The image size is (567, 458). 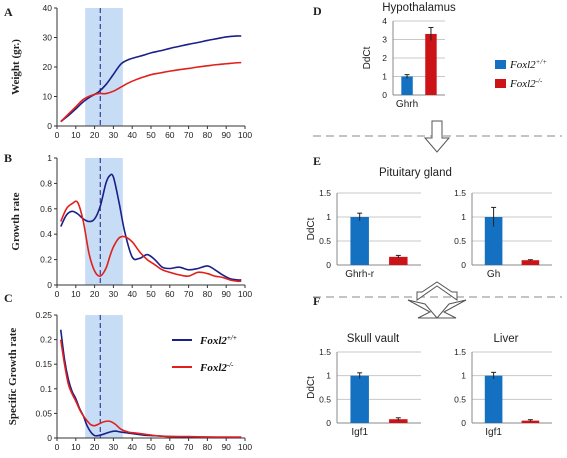 What do you see at coordinates (384, 21) in the screenshot?
I see `y-tick-label: 4` at bounding box center [384, 21].